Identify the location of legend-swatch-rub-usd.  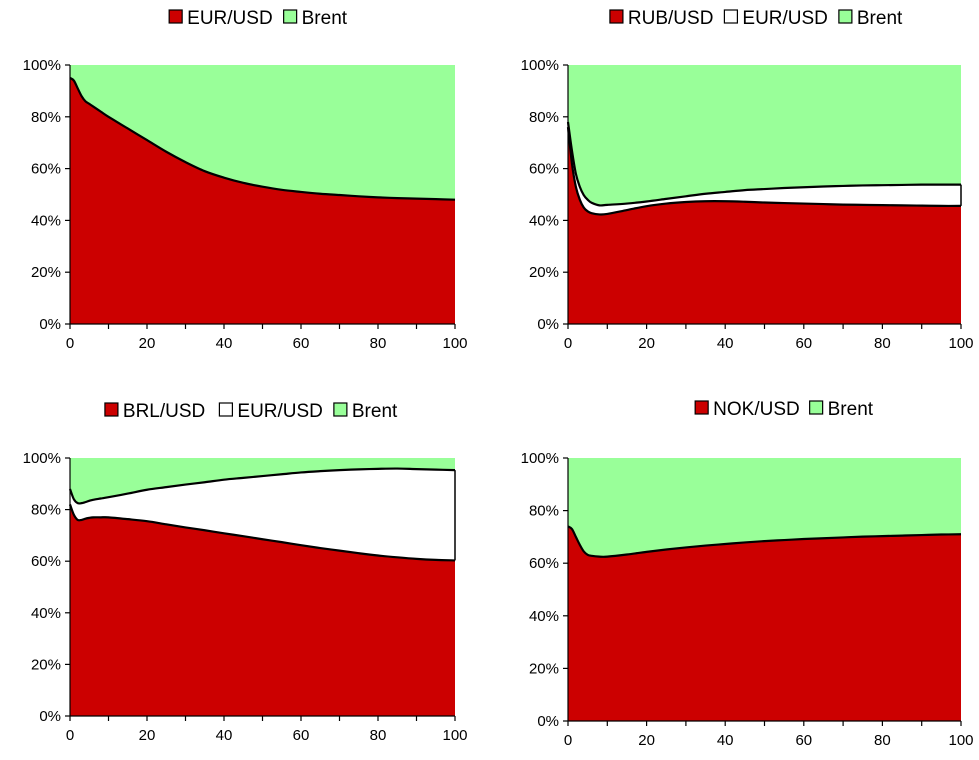
(616, 16).